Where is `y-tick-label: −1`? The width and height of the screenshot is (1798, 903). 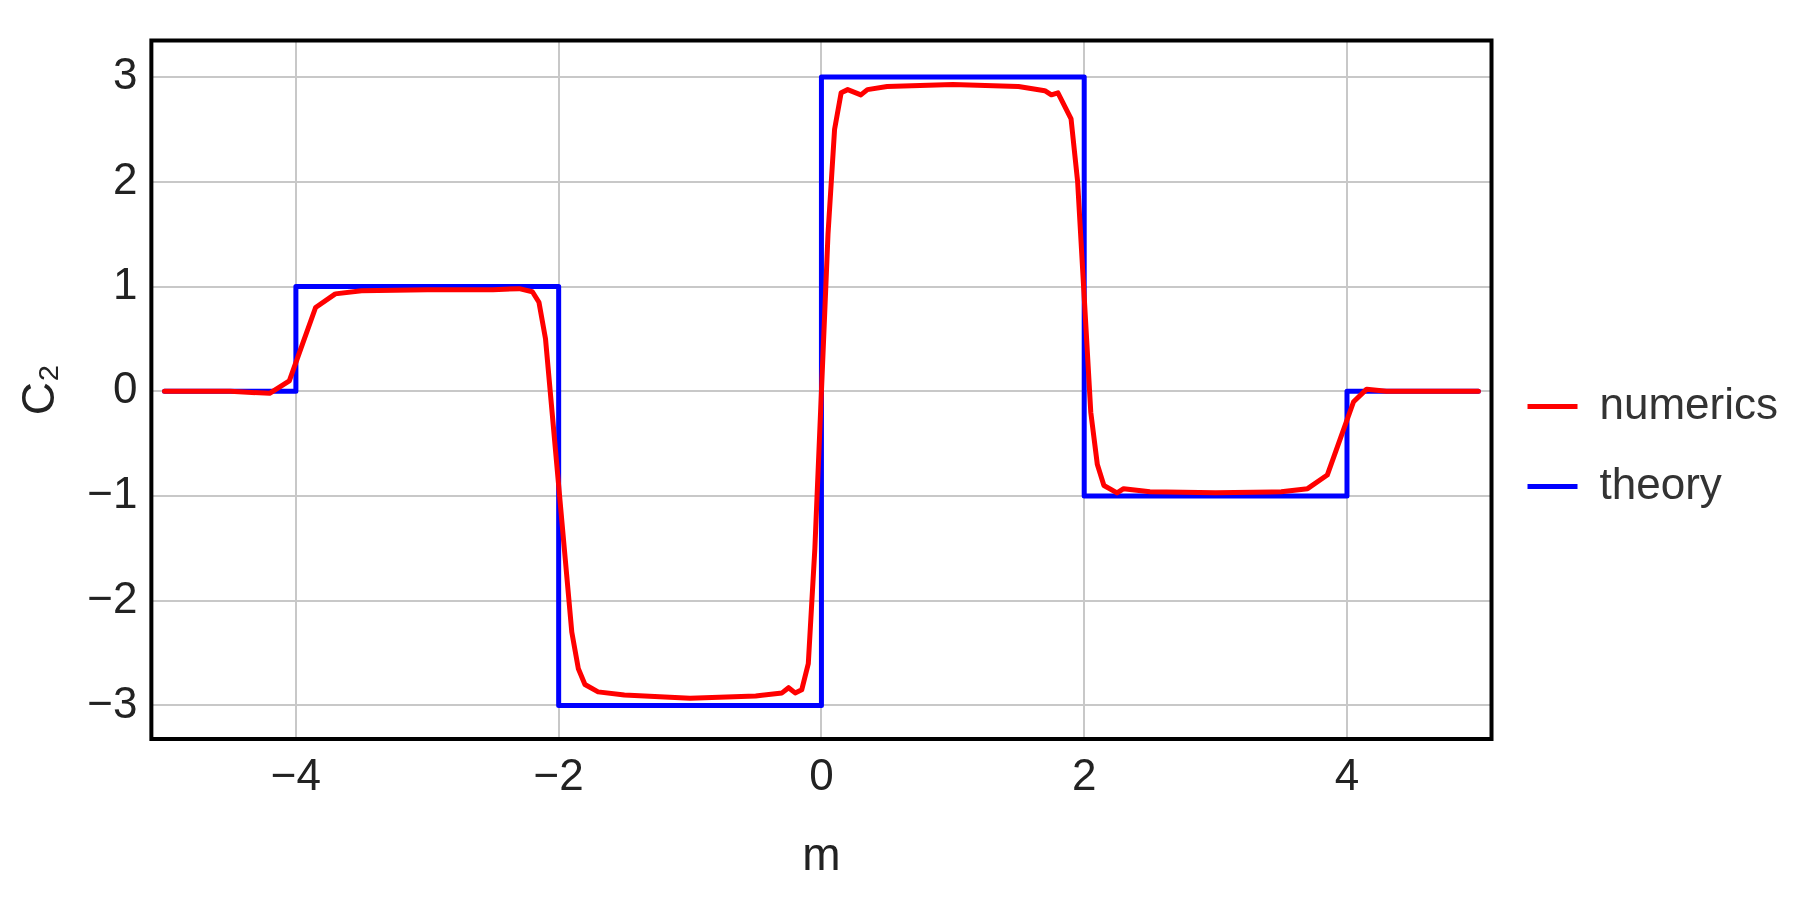
y-tick-label: −1 is located at coordinates (112, 493).